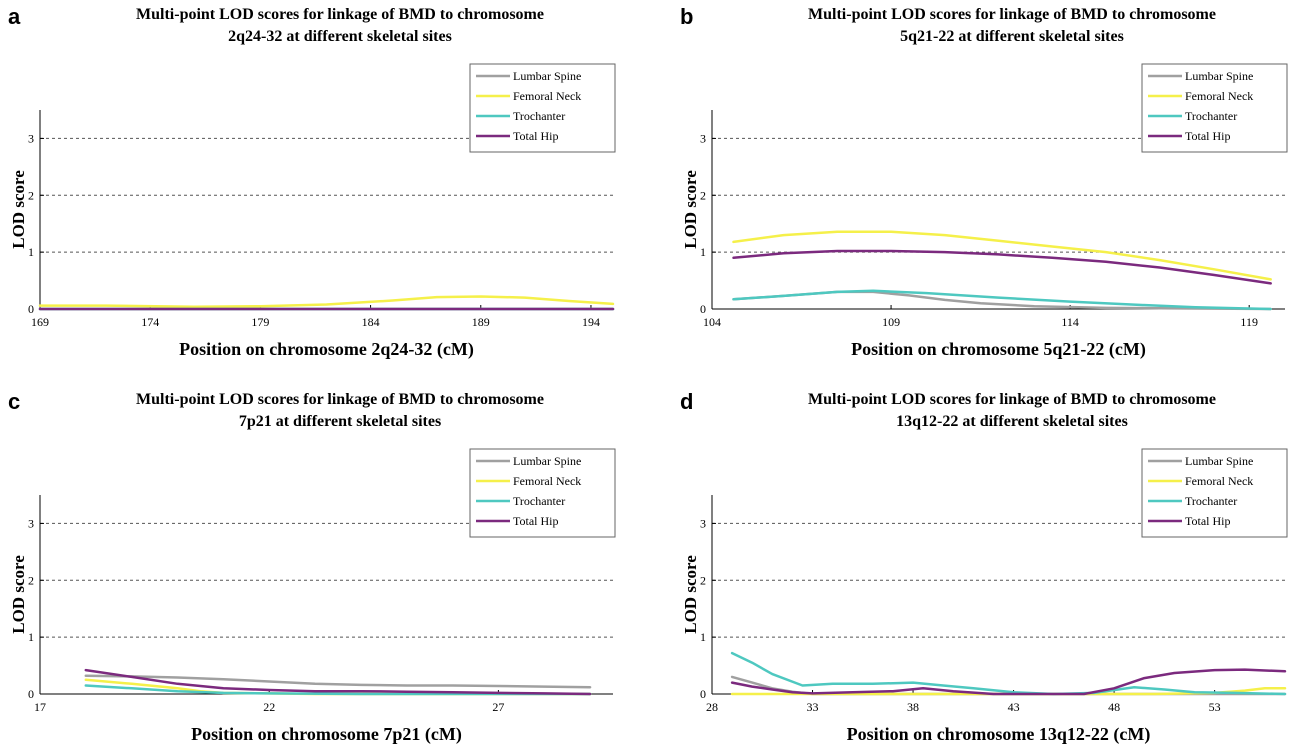  I want to click on x-tick-label: 119, so click(1249, 322).